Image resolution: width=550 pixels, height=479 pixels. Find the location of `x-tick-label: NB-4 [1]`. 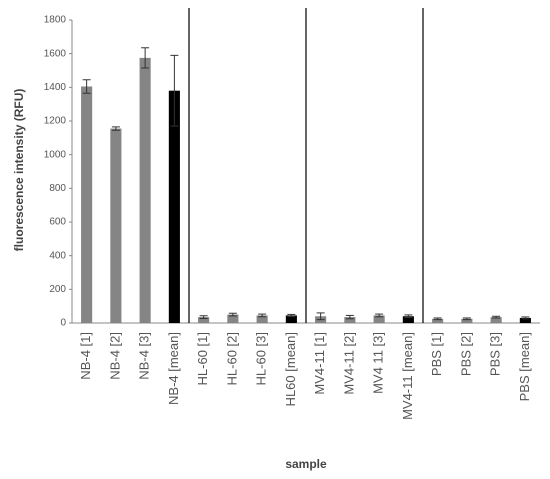

x-tick-label: NB-4 [1] is located at coordinates (85, 356).